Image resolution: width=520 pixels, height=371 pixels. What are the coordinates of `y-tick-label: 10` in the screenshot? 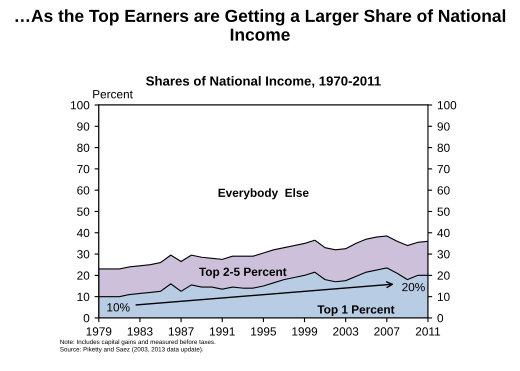 It's located at (84, 297).